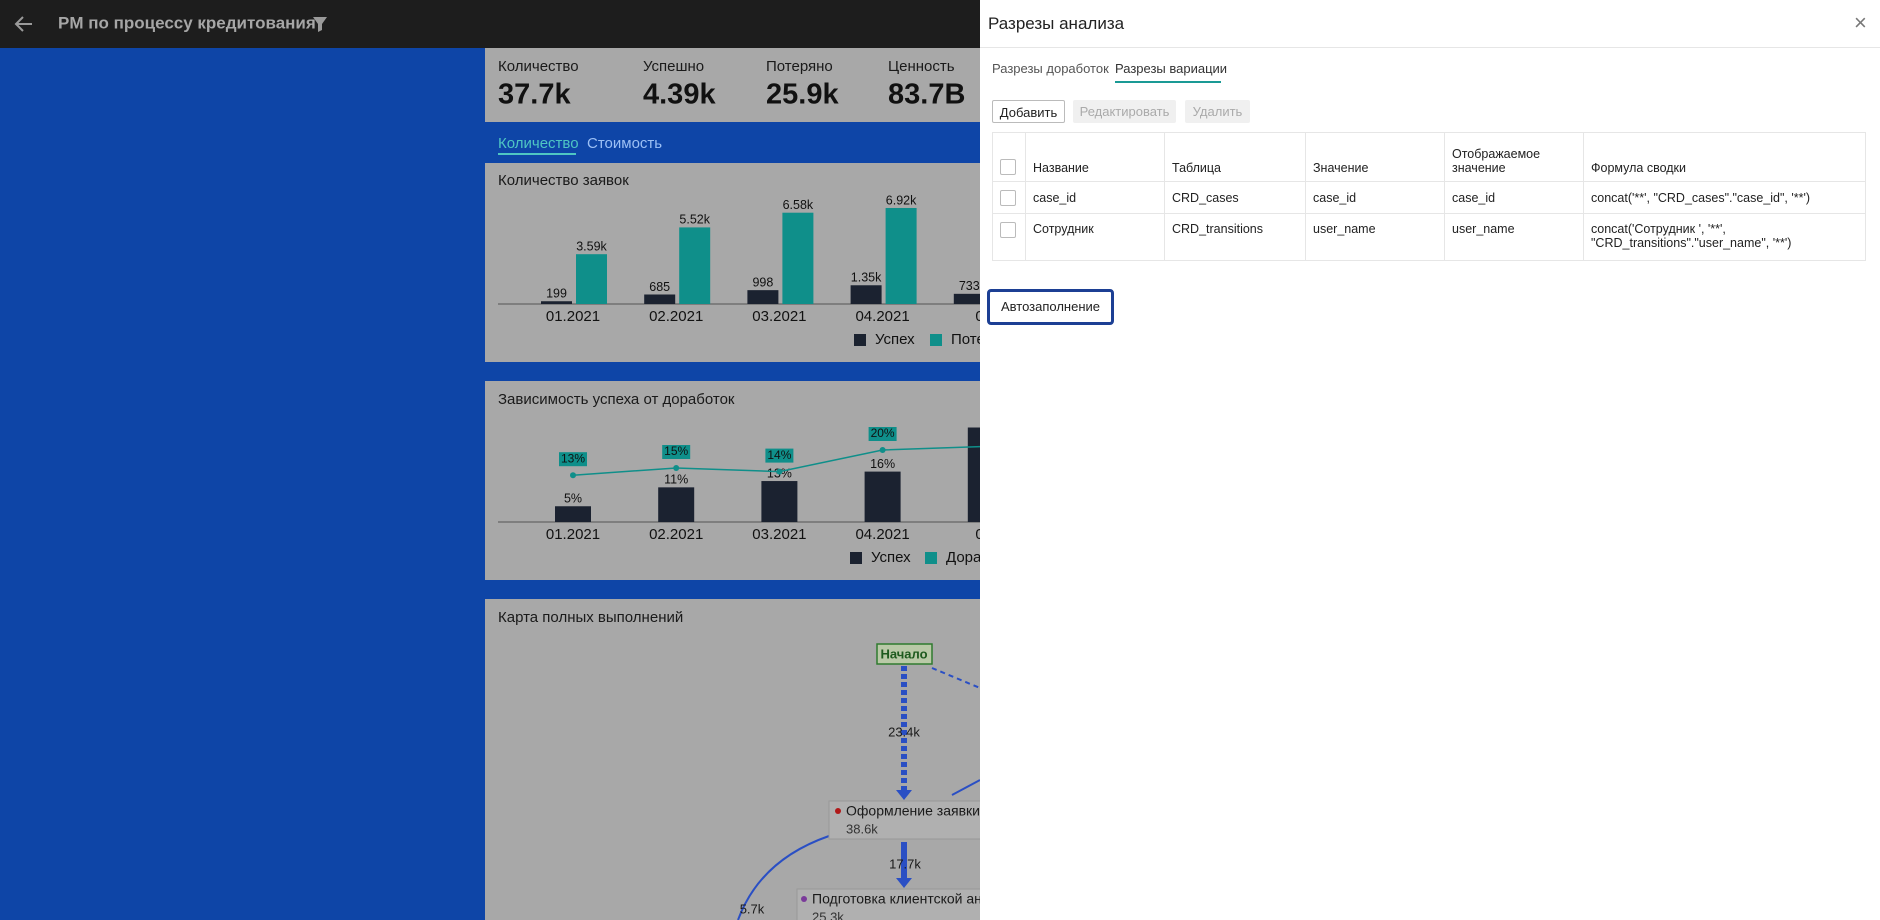 The image size is (1880, 920). What do you see at coordinates (798, 205) in the screenshot?
I see `value-label: 6.58k` at bounding box center [798, 205].